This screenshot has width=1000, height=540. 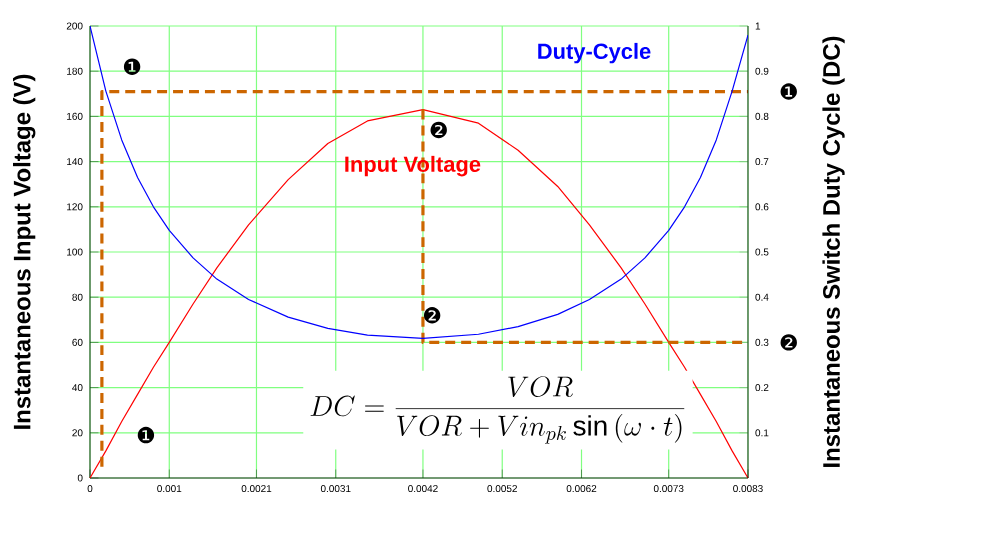 I want to click on annotation: $DC=\frac{VOR}{VOR+Vin_{pk}\sin\left(\omega\cdot t\right)}$, so click(x=497, y=410).